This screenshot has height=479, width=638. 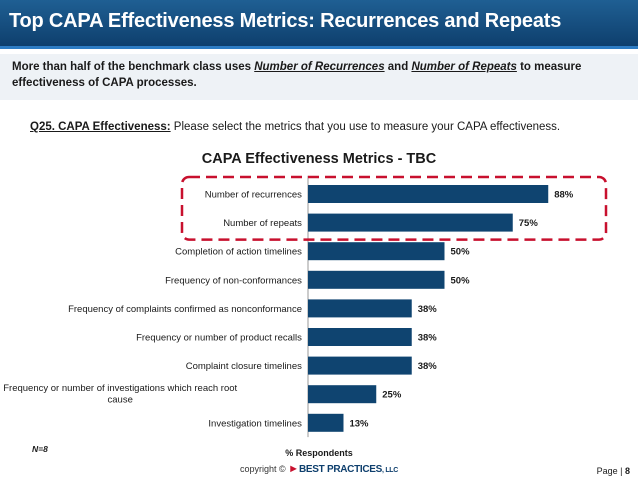 What do you see at coordinates (359, 423) in the screenshot?
I see `value-label-9: 13%` at bounding box center [359, 423].